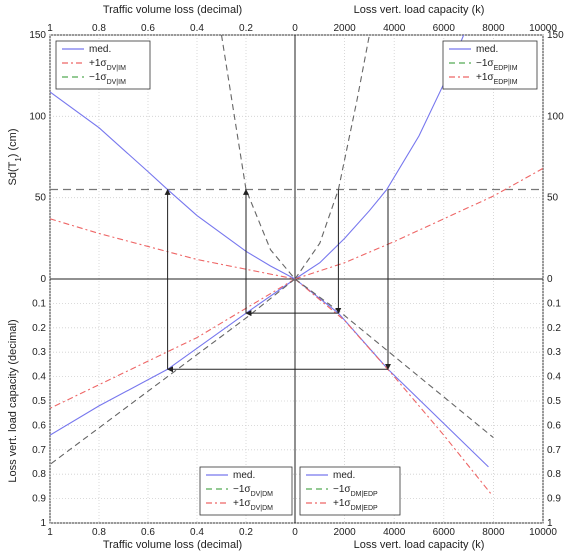  What do you see at coordinates (41, 198) in the screenshot?
I see `y-tick-label-left: 50` at bounding box center [41, 198].